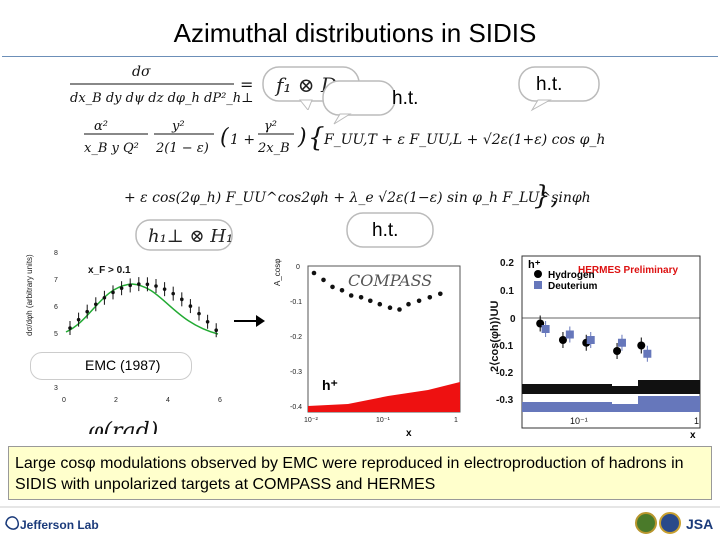 The image size is (720, 543). What do you see at coordinates (571, 275) in the screenshot?
I see `legend-hydrogen-label: Hydrogen` at bounding box center [571, 275].